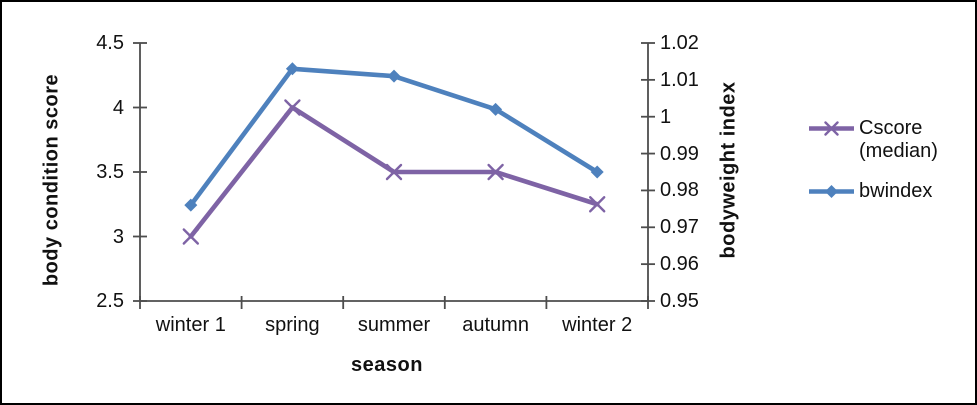 The height and width of the screenshot is (405, 977). I want to click on bwindex-line-marker-icon, so click(831, 191).